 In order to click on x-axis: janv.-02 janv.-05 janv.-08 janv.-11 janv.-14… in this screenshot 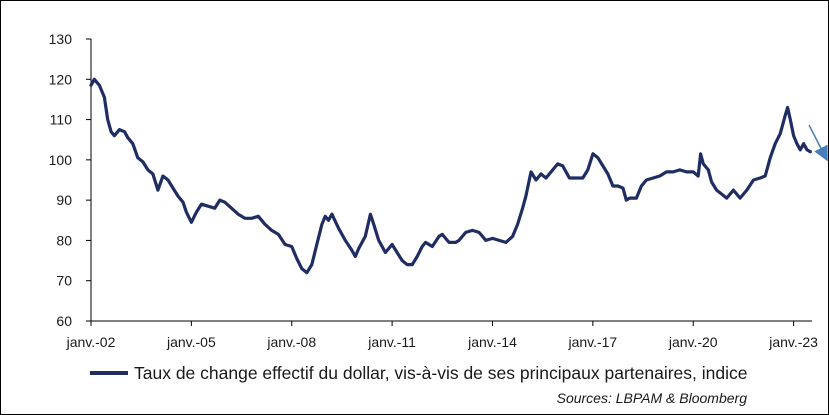, I will do `click(442, 335)`.